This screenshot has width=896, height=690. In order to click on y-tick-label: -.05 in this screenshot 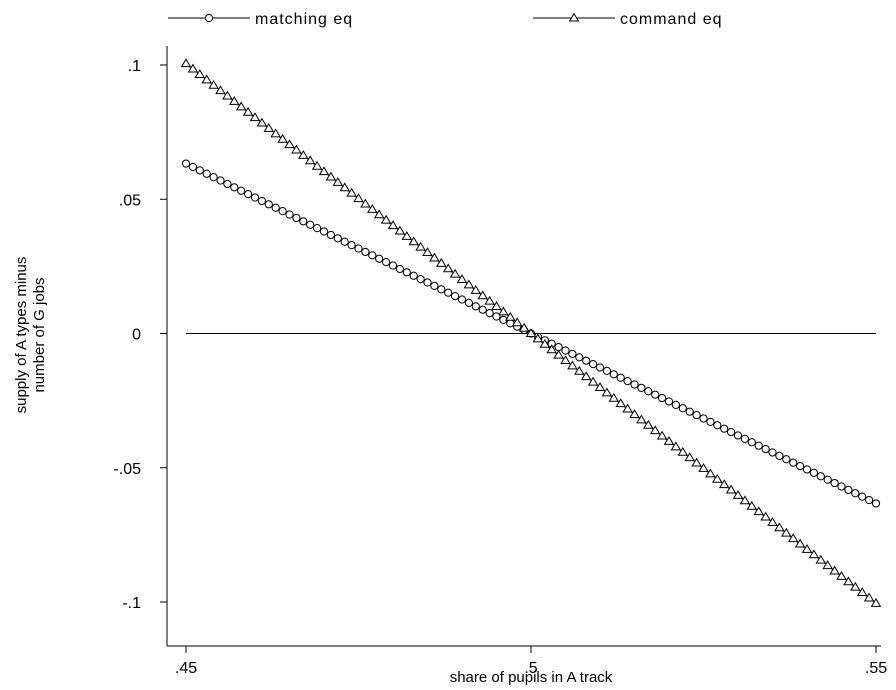, I will do `click(127, 469)`.